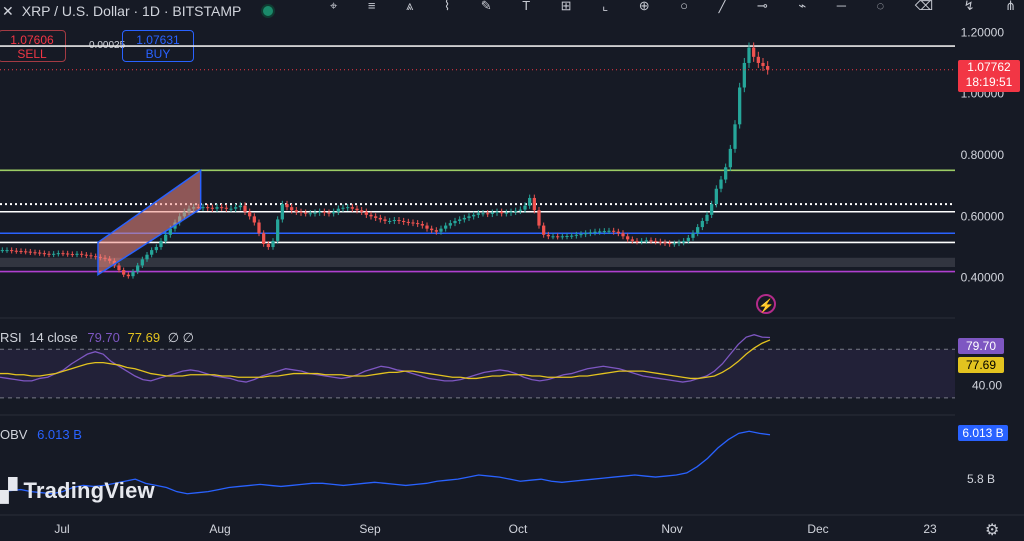 Image resolution: width=1024 pixels, height=541 pixels. What do you see at coordinates (385, 462) in the screenshot?
I see `obv-line` at bounding box center [385, 462].